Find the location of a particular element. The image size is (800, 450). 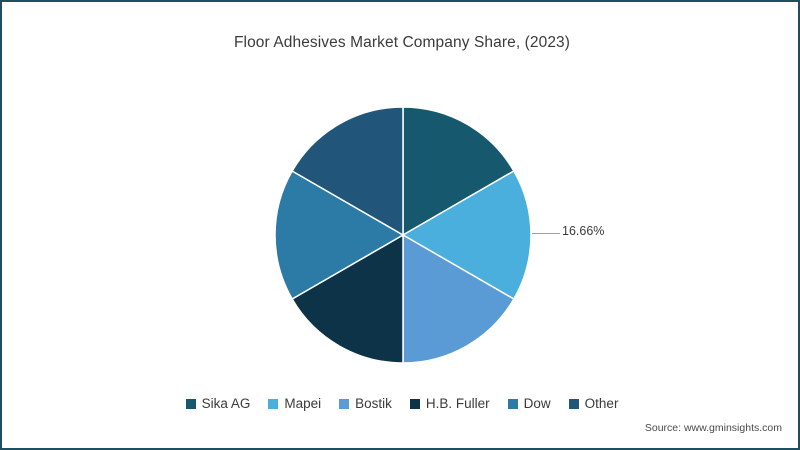

legend-item: Sika AG is located at coordinates (218, 403).